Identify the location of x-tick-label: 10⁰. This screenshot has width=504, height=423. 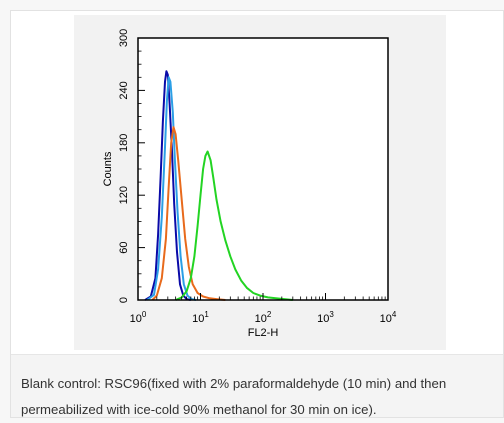
(138, 317).